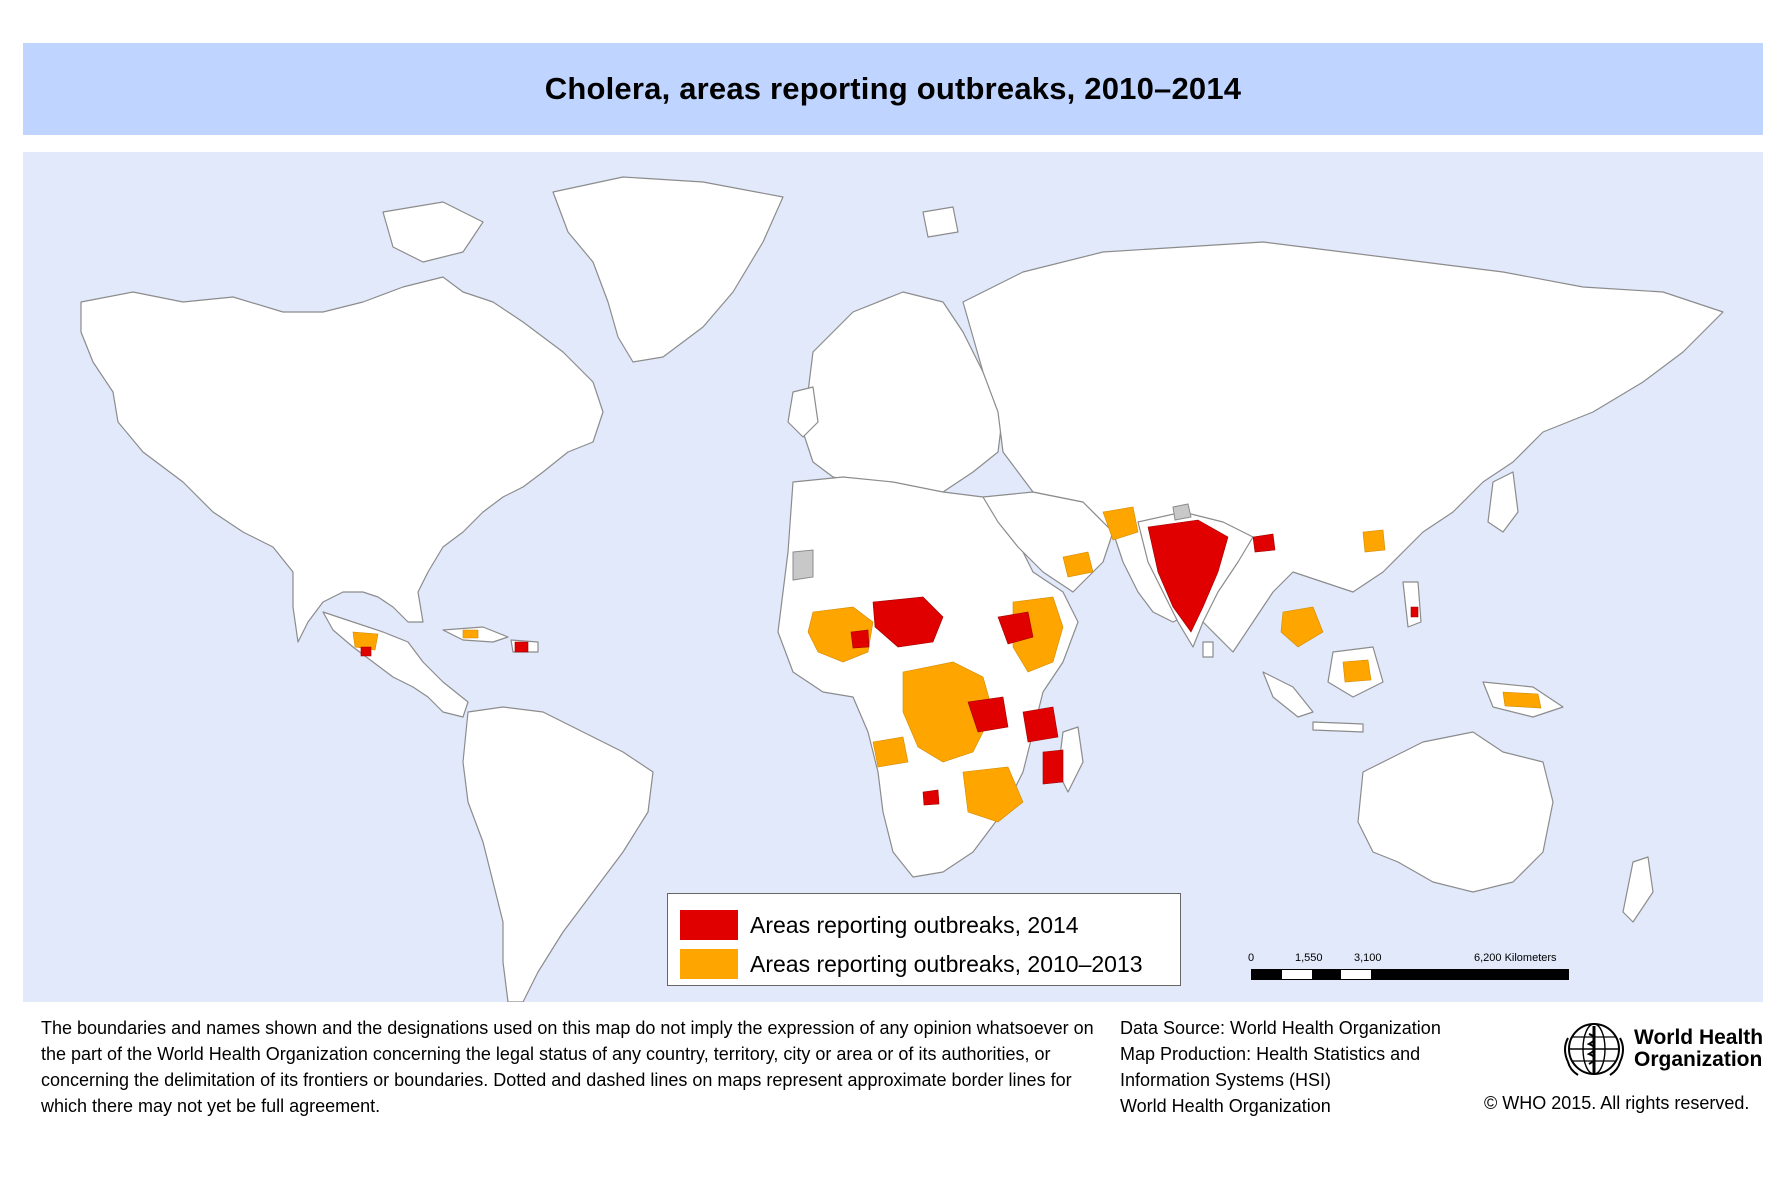  Describe the element at coordinates (1015, 628) in the screenshot. I see `outbreak-2014-south-sudan` at that location.